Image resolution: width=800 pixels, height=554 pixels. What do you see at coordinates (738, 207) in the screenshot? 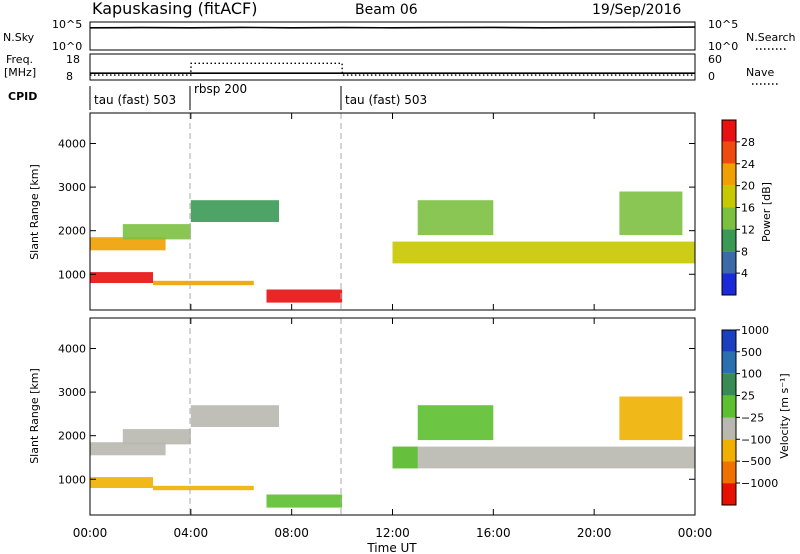
I see `power-colorbar: 28 24 20 16 12 8 4` at bounding box center [738, 207].